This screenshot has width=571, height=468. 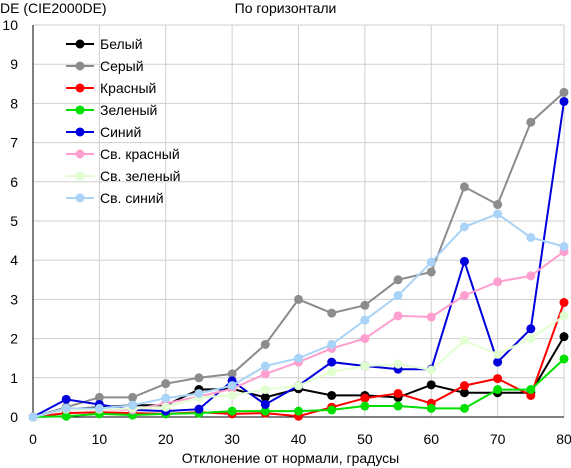 I want to click on legend-item: Св. синий, so click(x=115, y=198).